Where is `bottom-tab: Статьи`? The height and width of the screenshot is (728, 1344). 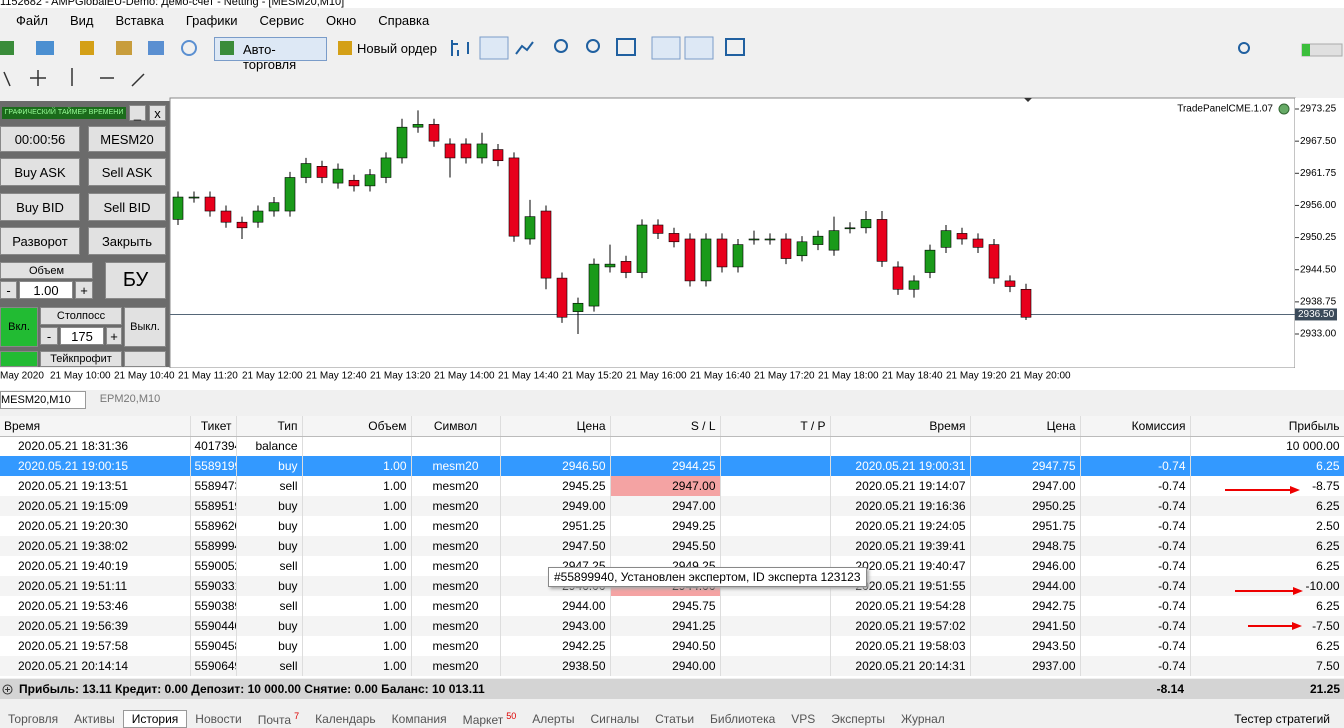 bottom-tab: Статьи is located at coordinates (675, 719).